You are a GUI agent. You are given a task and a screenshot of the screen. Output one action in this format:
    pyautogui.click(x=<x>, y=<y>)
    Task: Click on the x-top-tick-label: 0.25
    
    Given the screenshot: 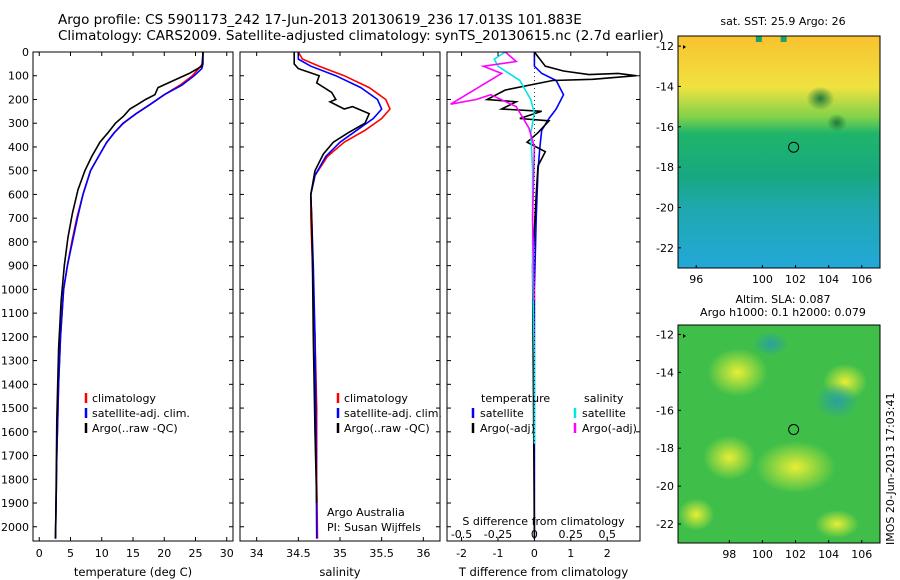 What is the action you would take?
    pyautogui.click(x=571, y=534)
    